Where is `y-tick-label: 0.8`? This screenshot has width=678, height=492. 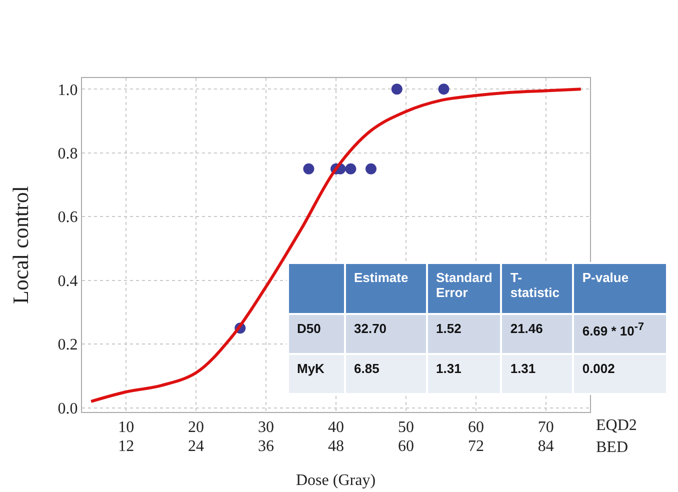
y-tick-label: 0.8 is located at coordinates (68, 153).